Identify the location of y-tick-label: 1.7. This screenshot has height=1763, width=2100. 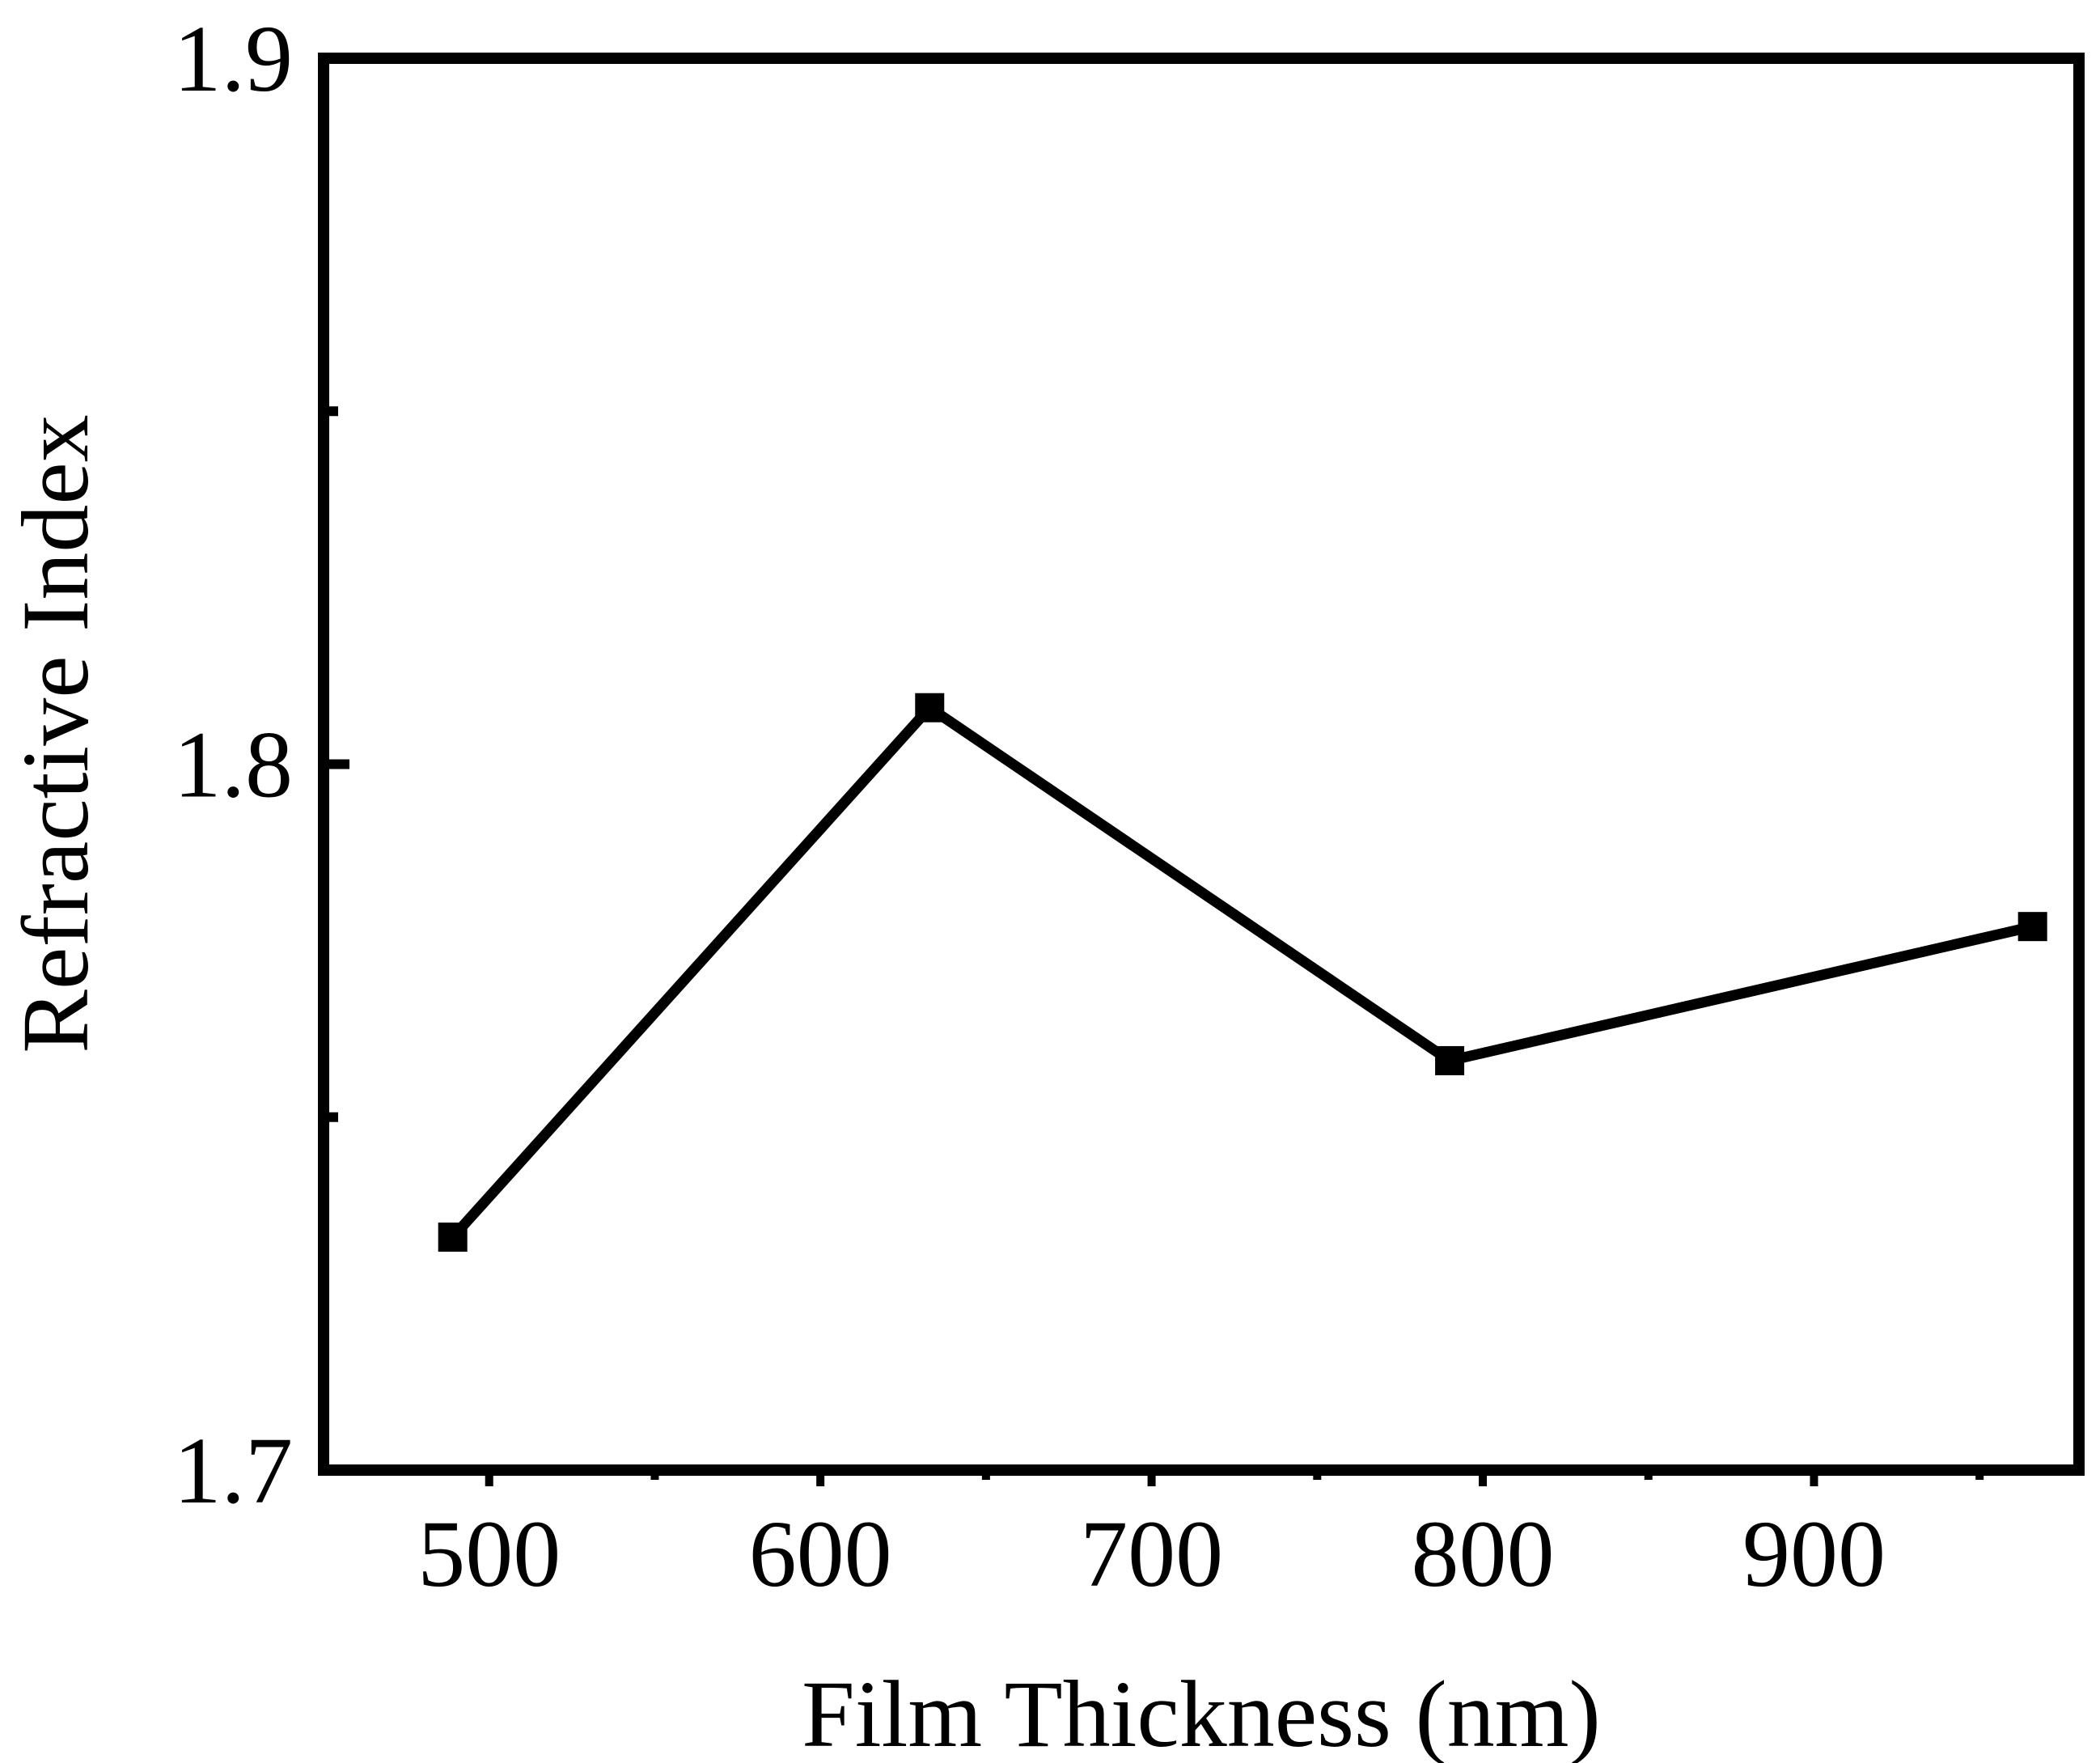
(234, 1471).